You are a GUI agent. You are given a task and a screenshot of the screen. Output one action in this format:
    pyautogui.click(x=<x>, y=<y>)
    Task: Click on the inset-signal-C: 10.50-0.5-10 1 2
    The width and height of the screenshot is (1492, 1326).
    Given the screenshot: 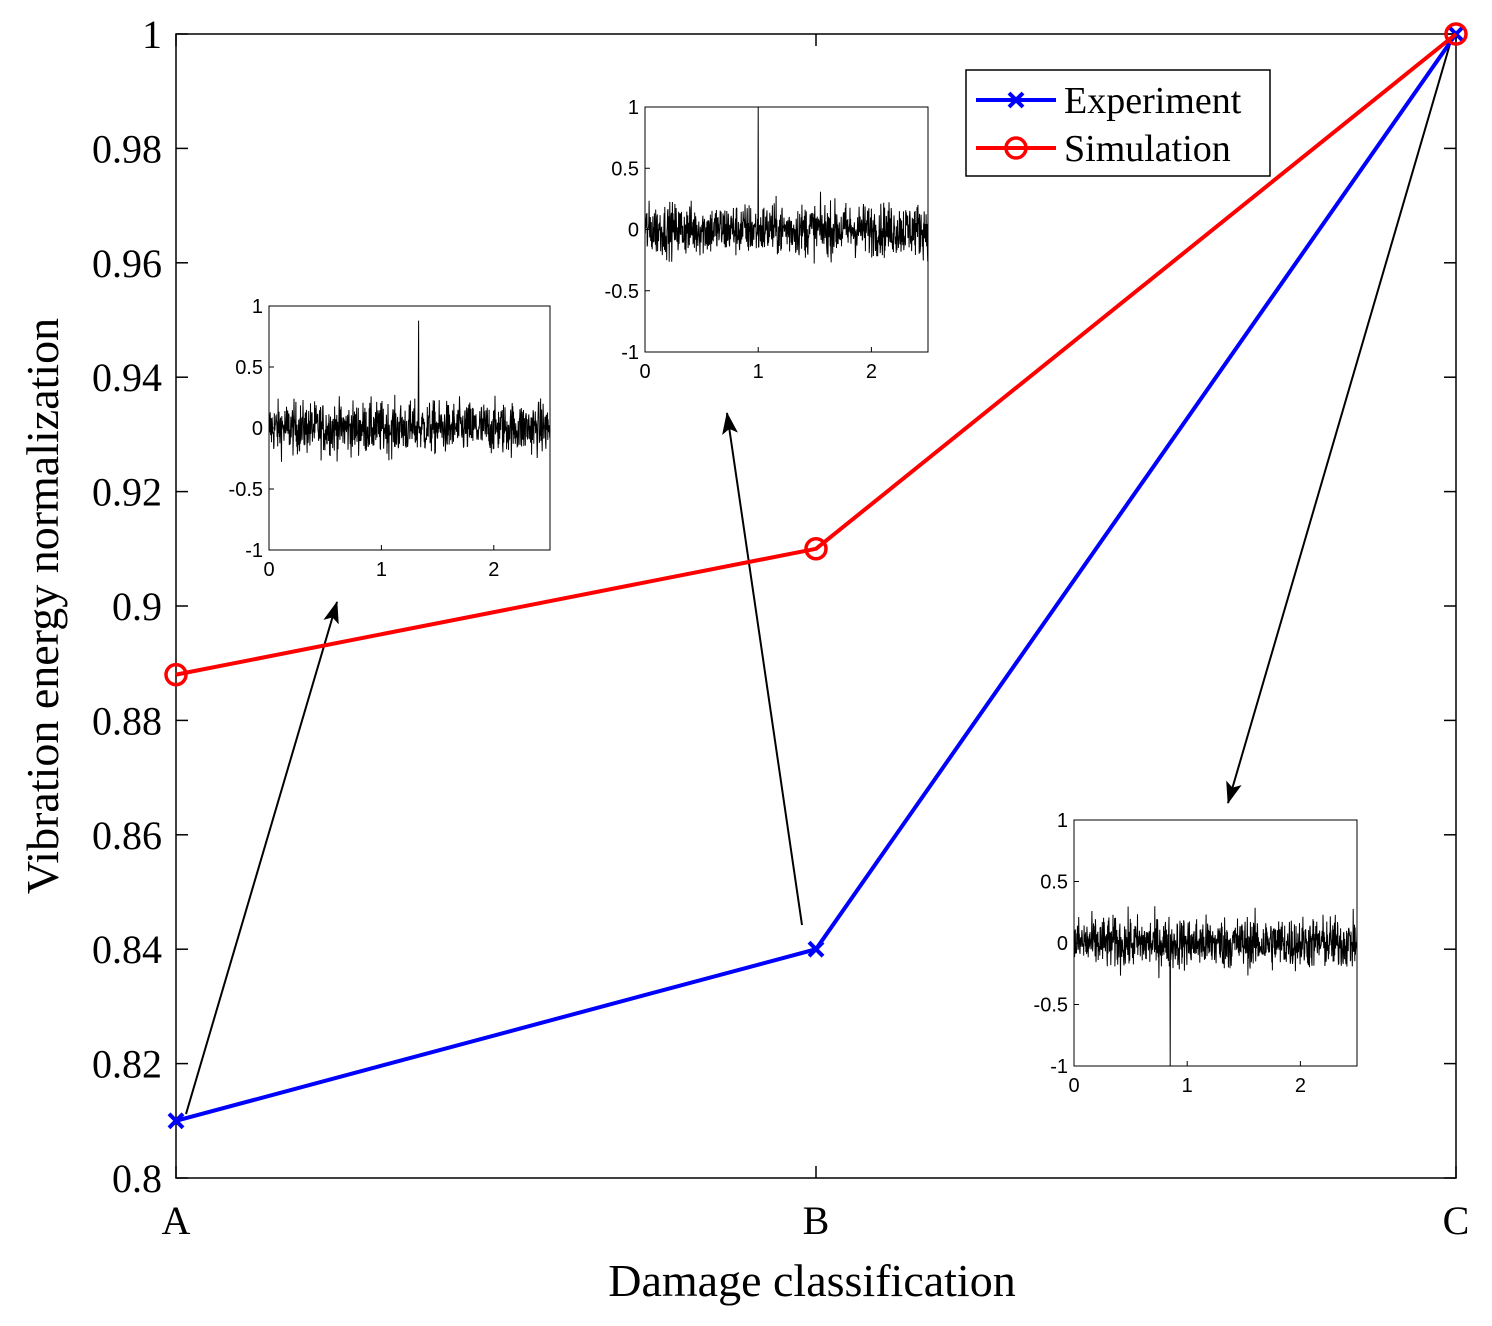 What is the action you would take?
    pyautogui.click(x=1196, y=953)
    